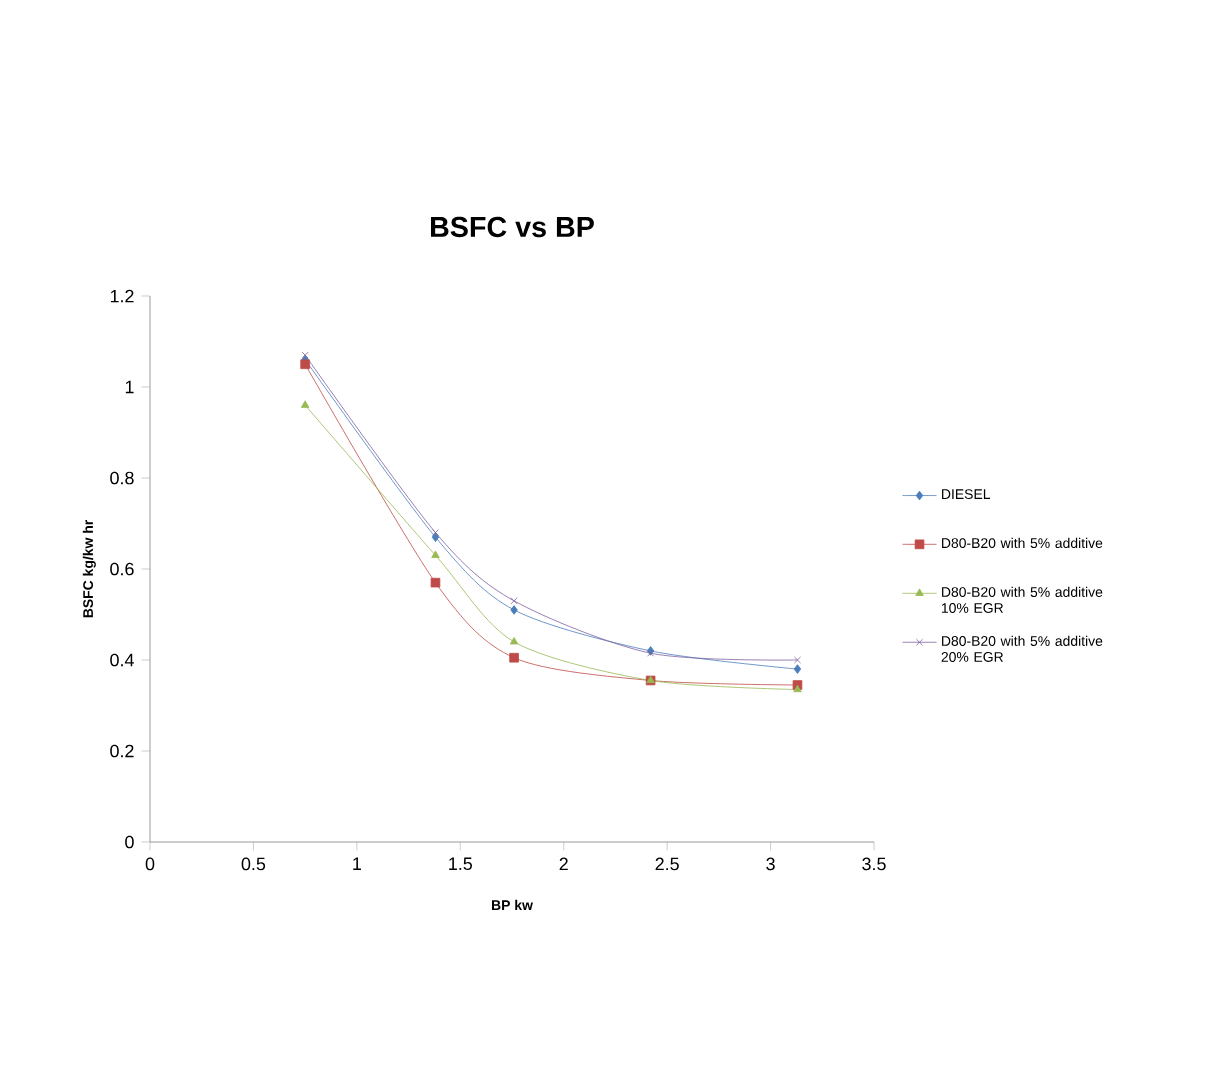 The width and height of the screenshot is (1224, 1066). What do you see at coordinates (122, 478) in the screenshot?
I see `y-tick-label: 0.8` at bounding box center [122, 478].